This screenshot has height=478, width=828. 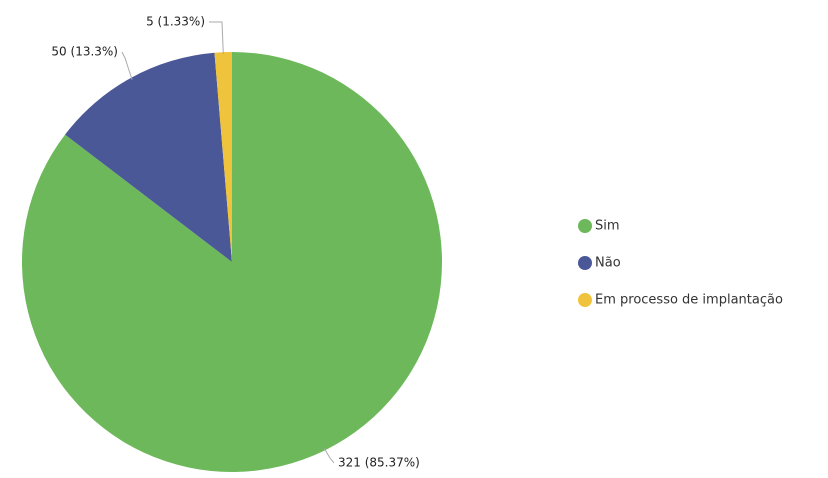 What do you see at coordinates (608, 263) in the screenshot?
I see `legend-label: Não` at bounding box center [608, 263].